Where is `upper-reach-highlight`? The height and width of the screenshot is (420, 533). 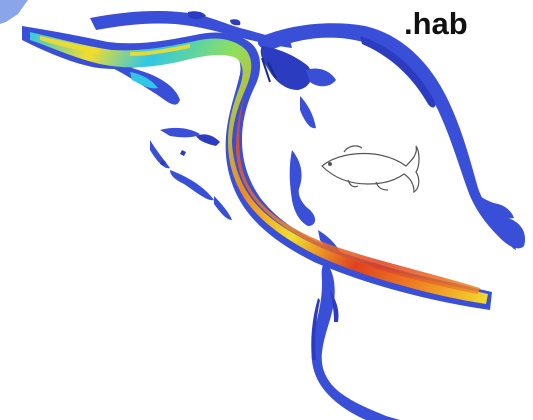 upper-reach-highlight is located at coordinates (115, 46).